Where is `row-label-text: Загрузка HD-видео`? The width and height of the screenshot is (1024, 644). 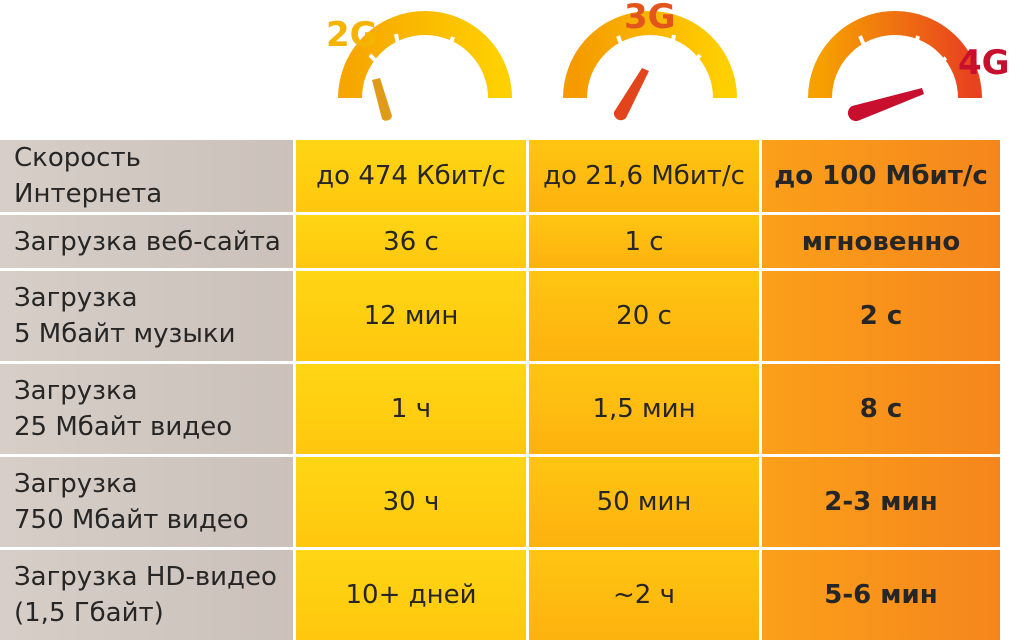
row-label-text: Загрузка HD-видео is located at coordinates (145, 577).